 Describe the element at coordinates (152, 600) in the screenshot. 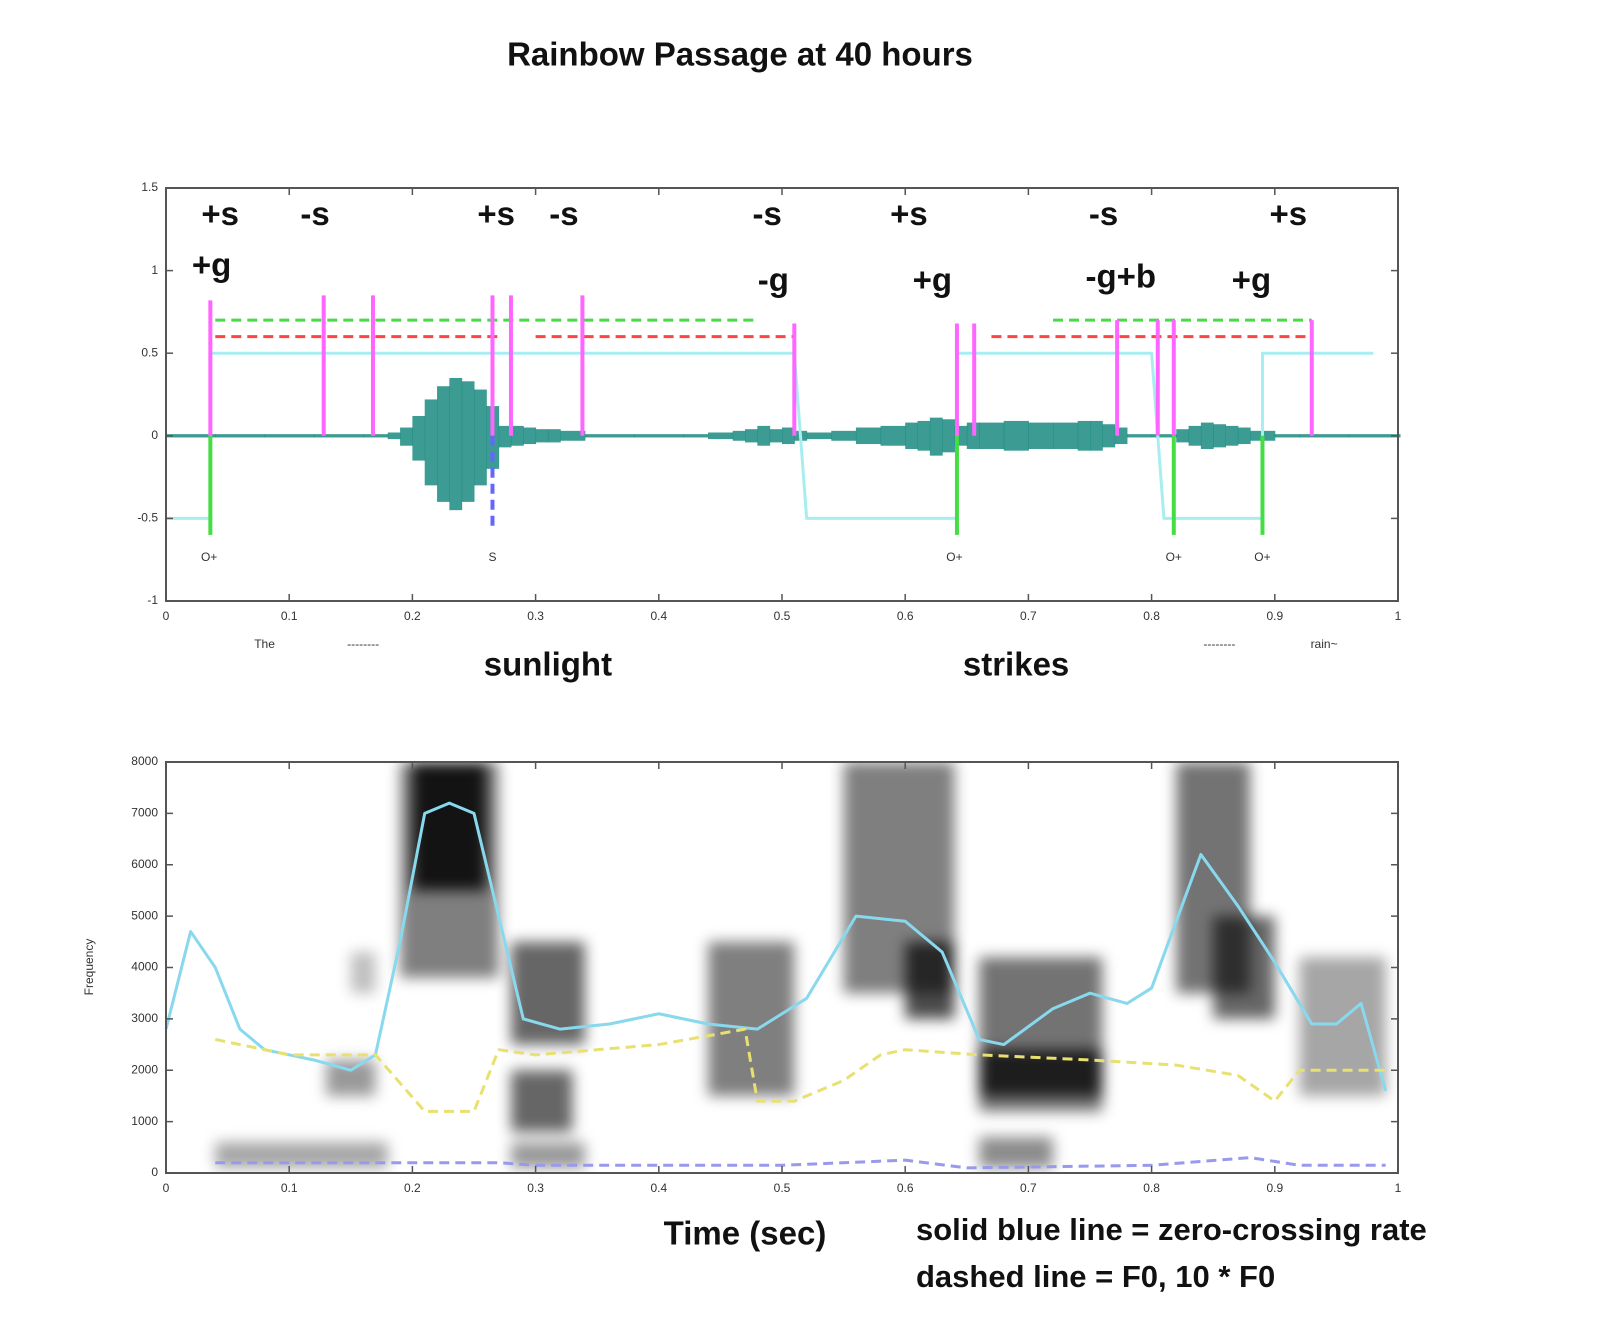

I see `y-tick-label: -1` at that location.